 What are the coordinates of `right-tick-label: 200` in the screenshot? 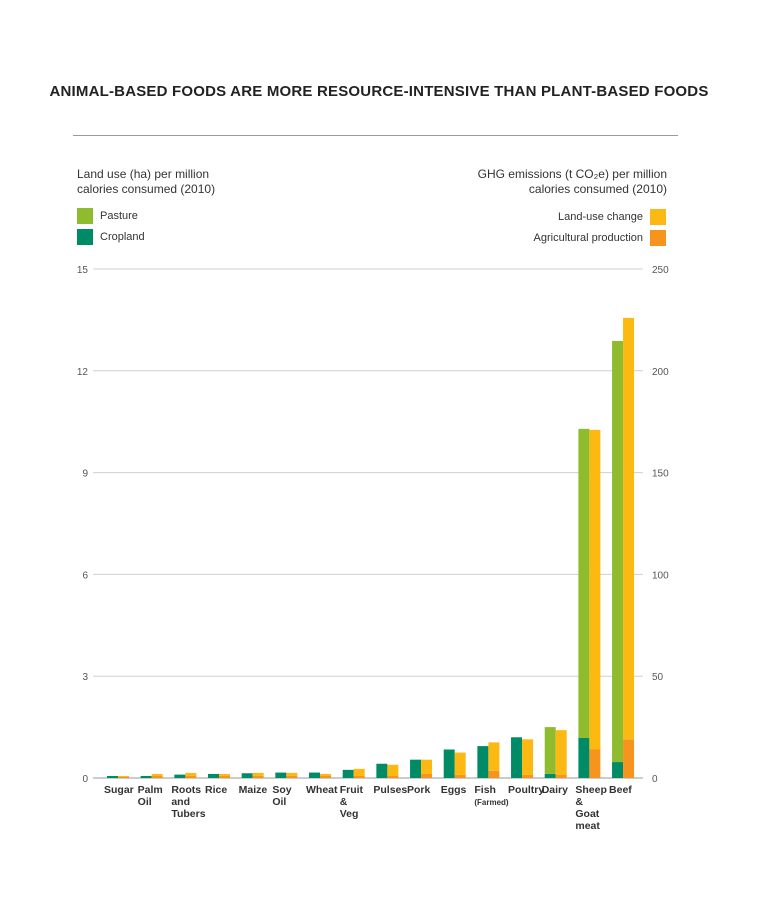 It's located at (660, 372).